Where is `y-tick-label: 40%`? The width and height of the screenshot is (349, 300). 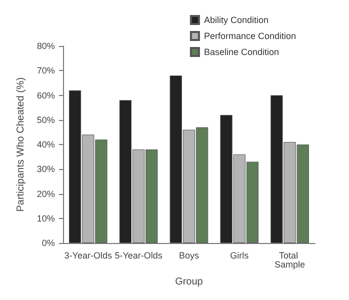 y-tick-label: 40% is located at coordinates (45, 145).